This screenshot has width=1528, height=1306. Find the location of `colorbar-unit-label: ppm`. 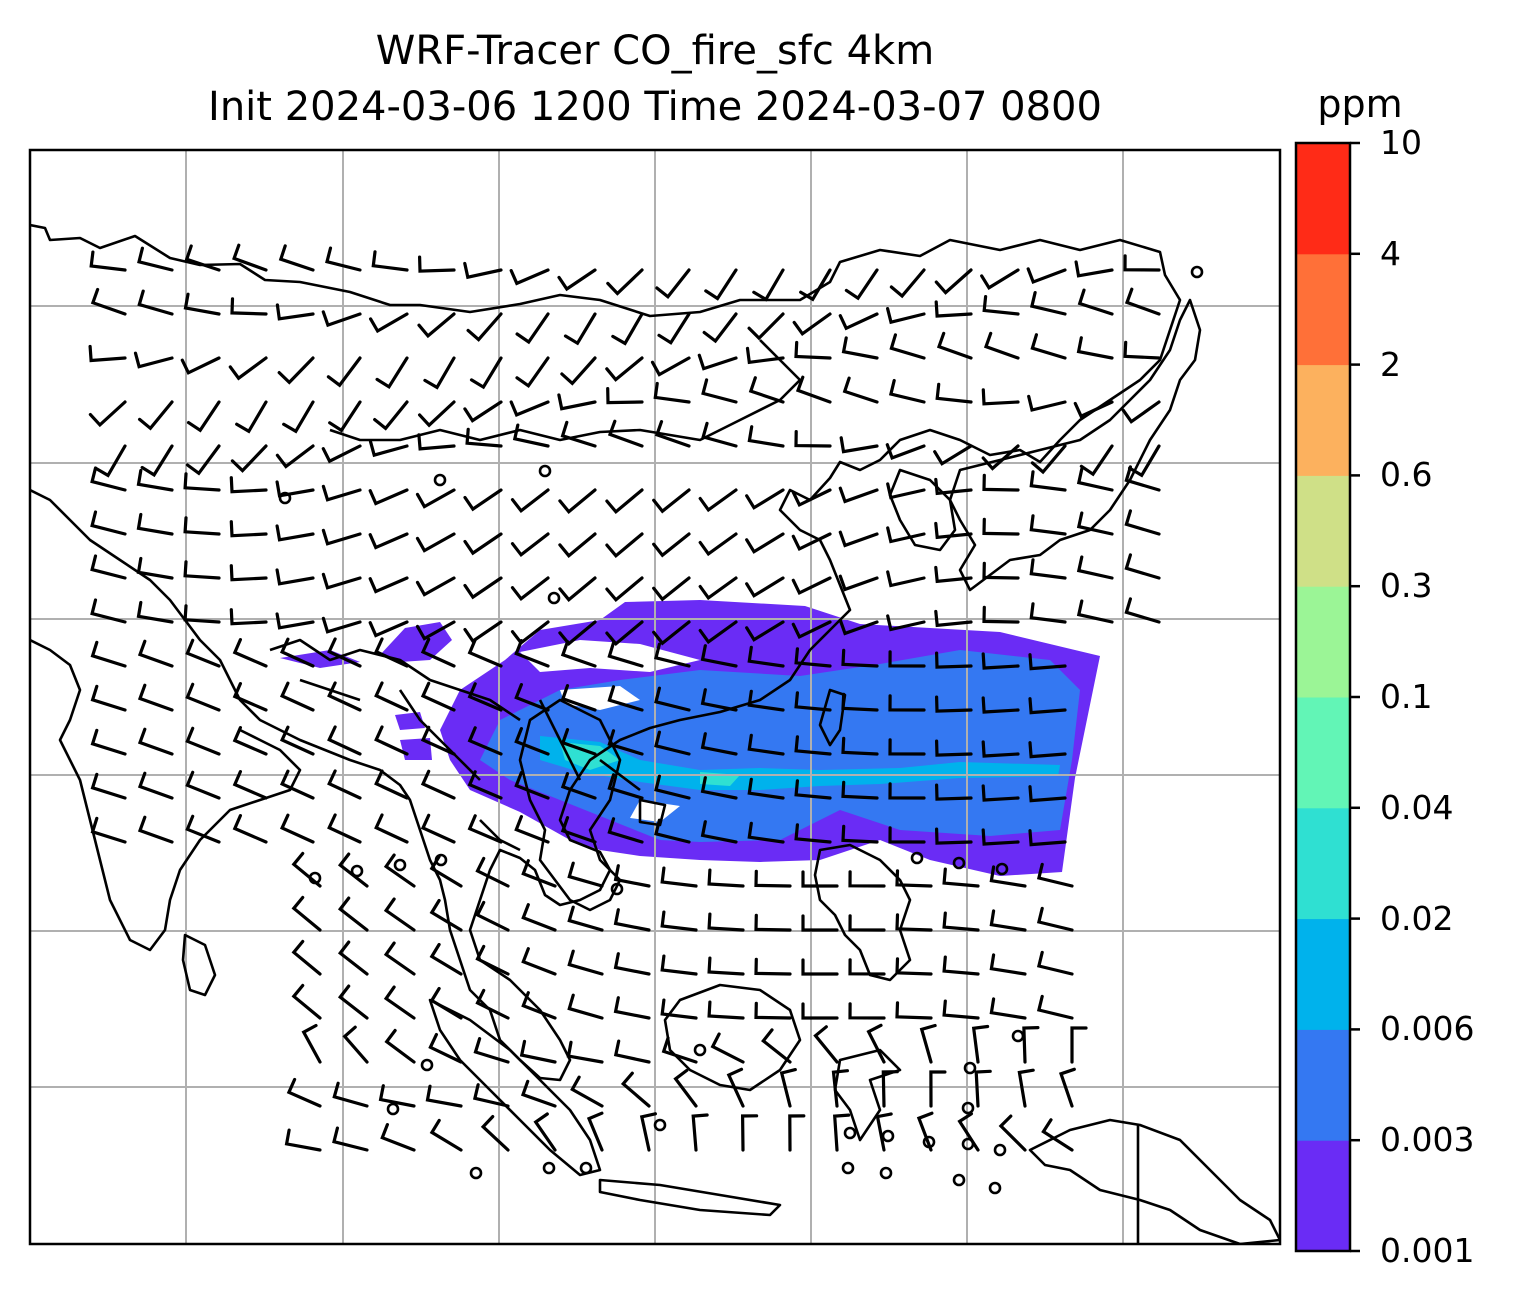

colorbar-unit-label: ppm is located at coordinates (1360, 104).